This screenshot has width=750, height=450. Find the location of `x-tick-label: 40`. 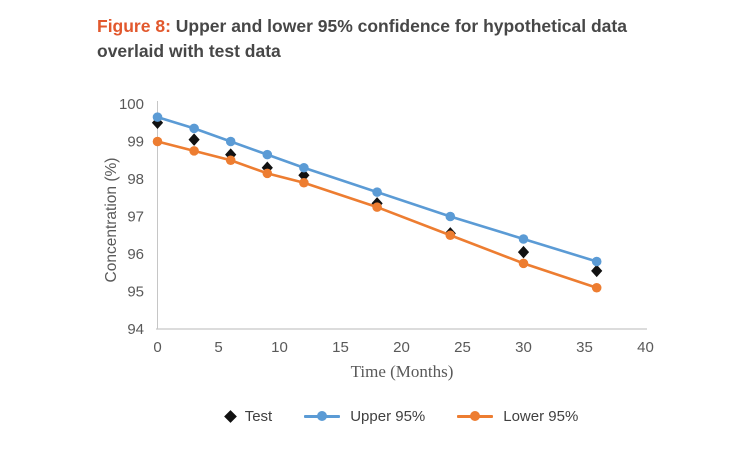

x-tick-label: 40 is located at coordinates (645, 347).